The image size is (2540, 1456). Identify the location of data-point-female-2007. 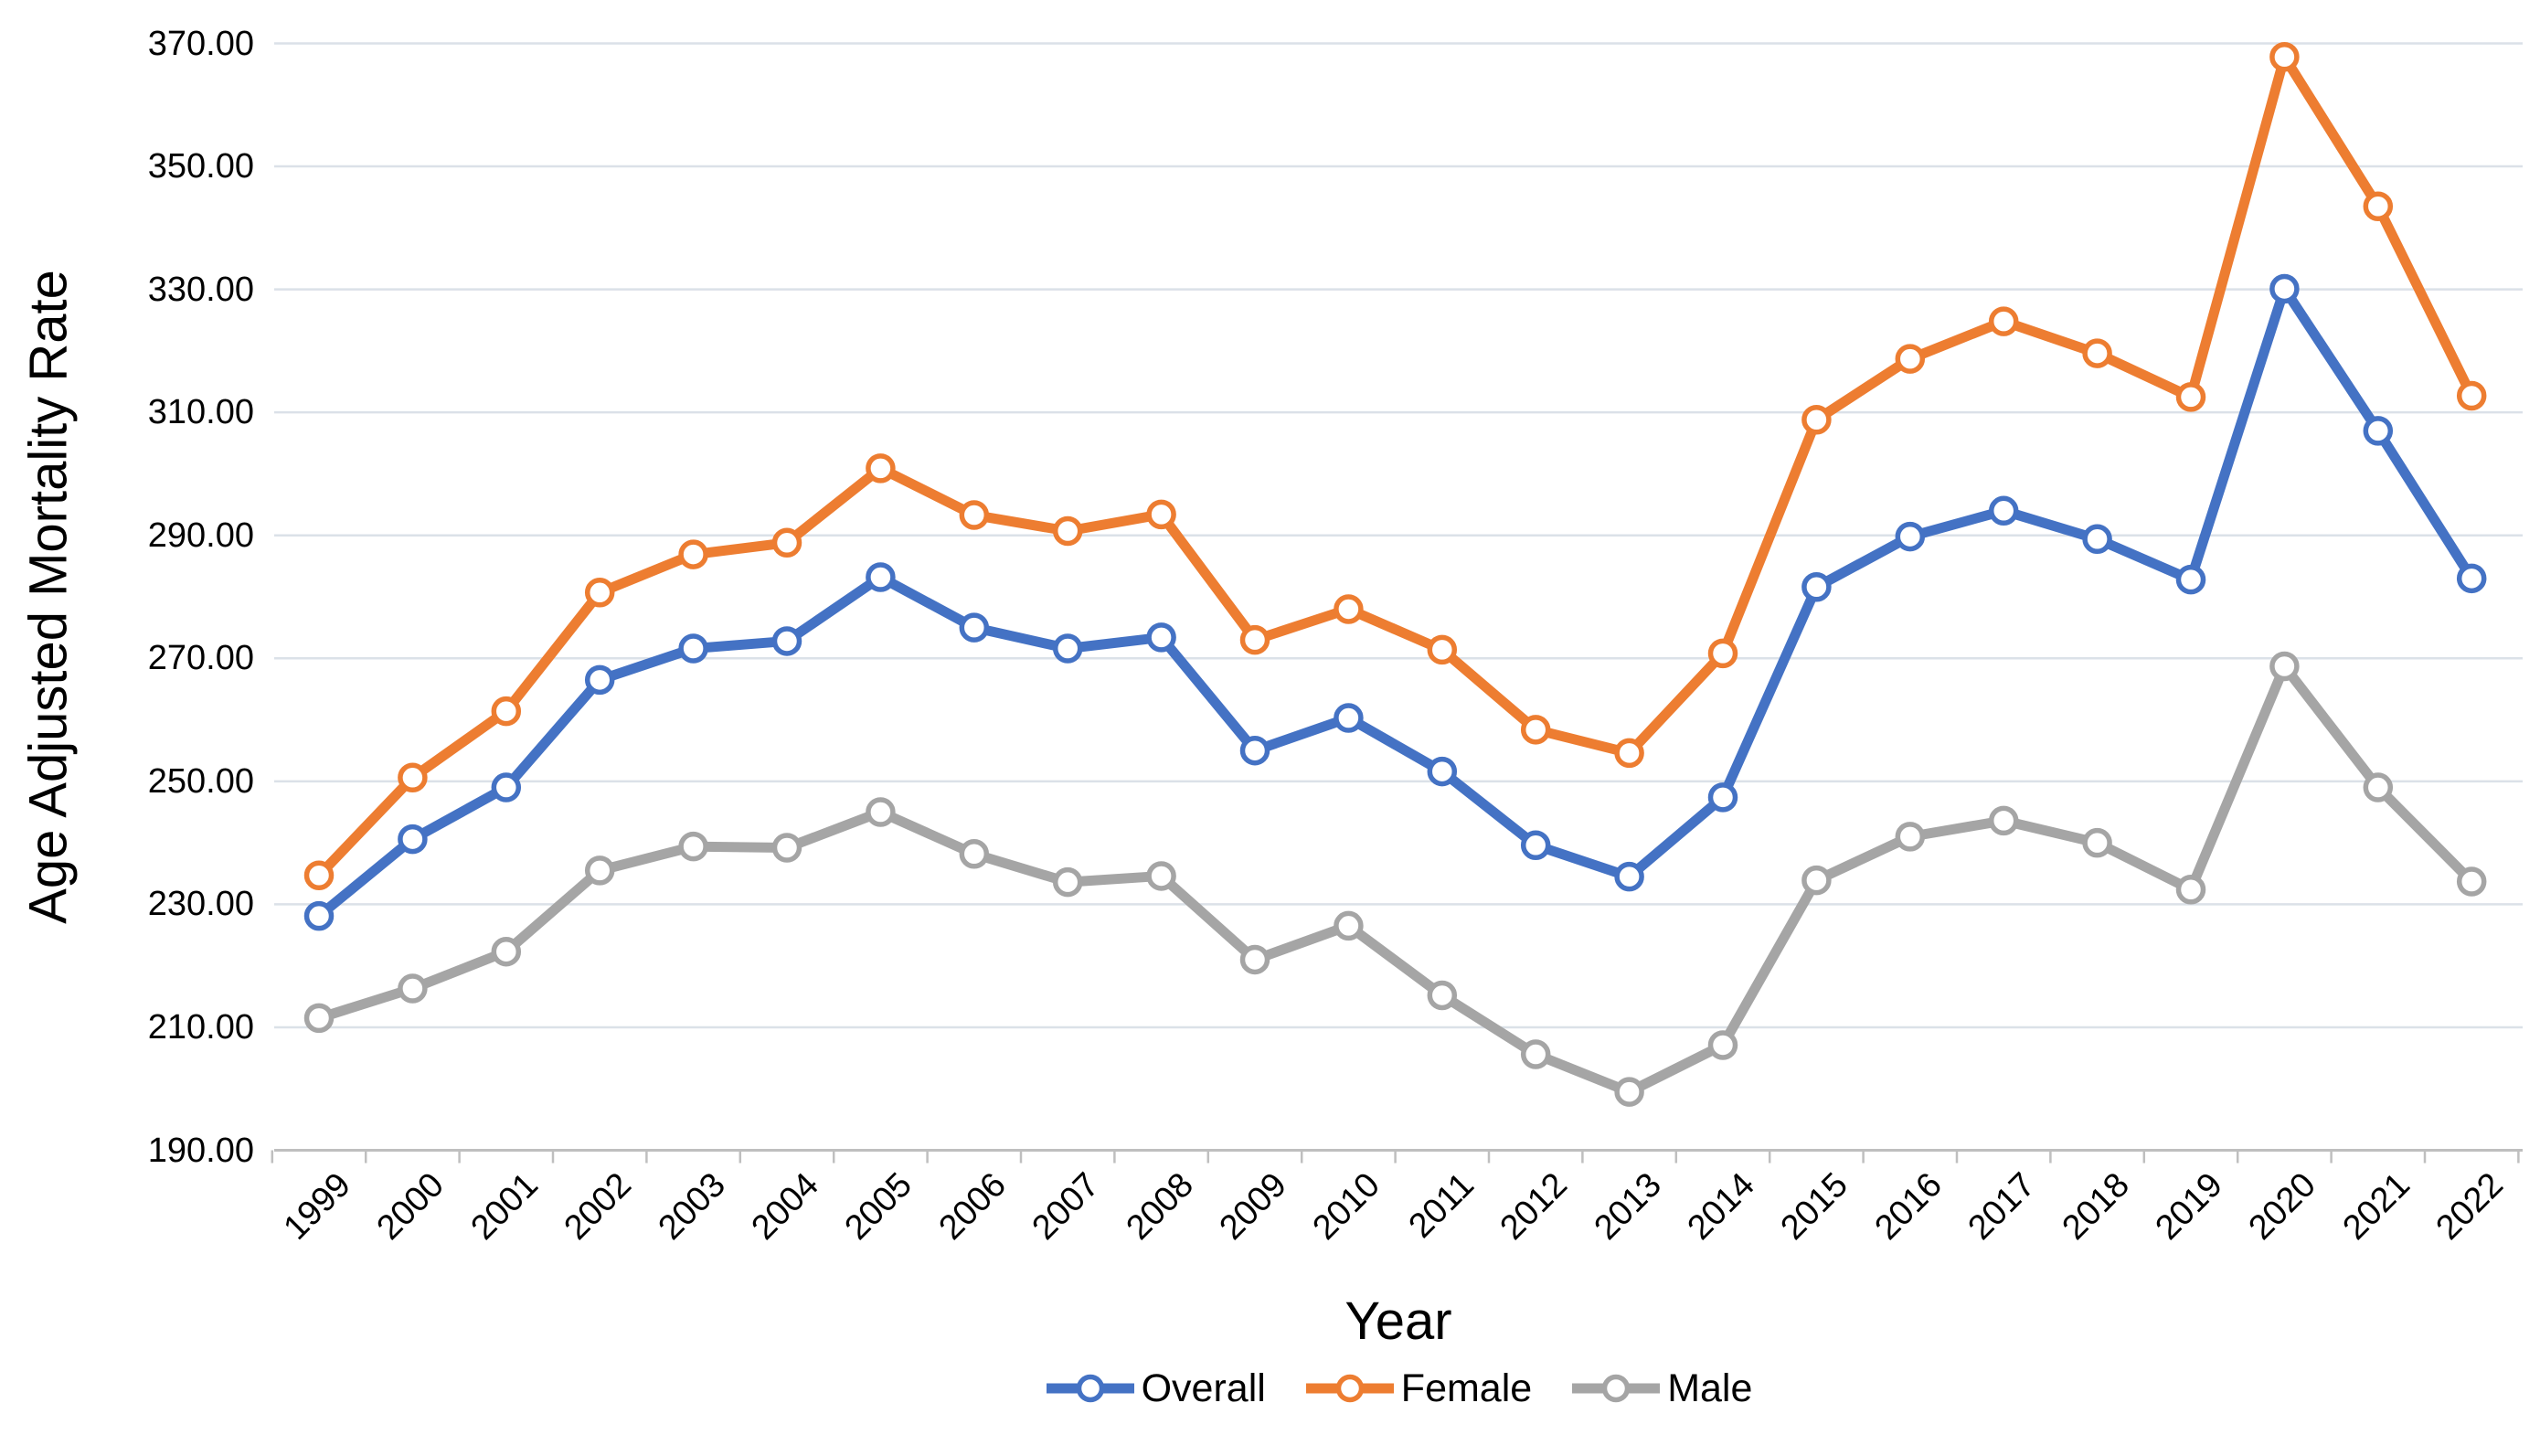
(1068, 531).